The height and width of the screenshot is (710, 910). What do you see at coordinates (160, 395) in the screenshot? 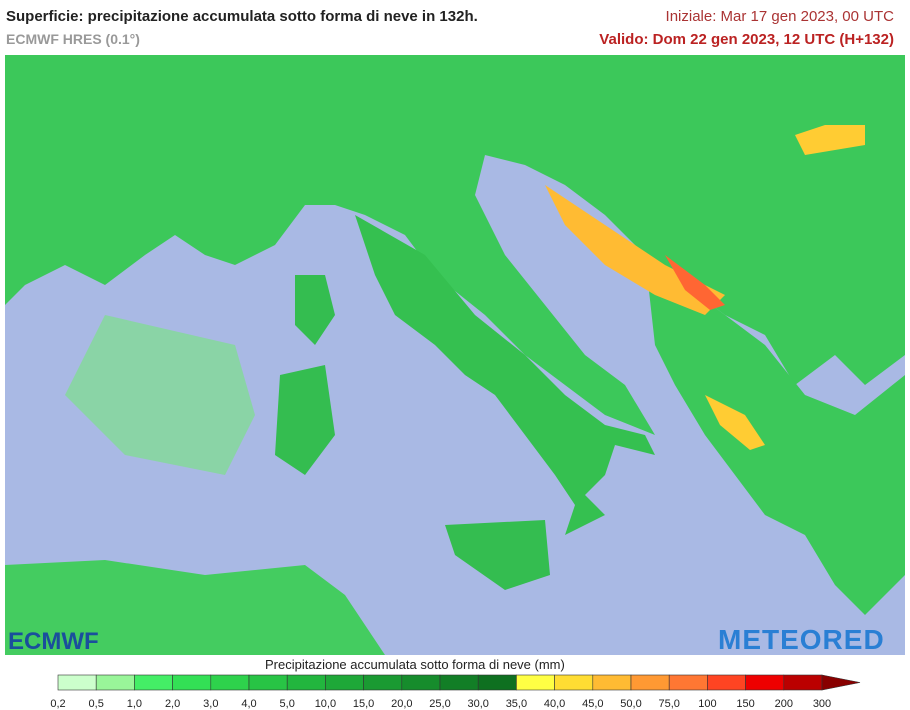
I see `snow-sea` at bounding box center [160, 395].